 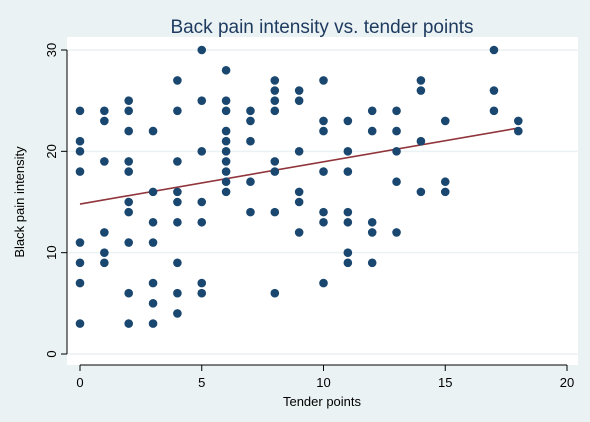 What do you see at coordinates (51, 353) in the screenshot?
I see `y-tick-label-0: 0` at bounding box center [51, 353].